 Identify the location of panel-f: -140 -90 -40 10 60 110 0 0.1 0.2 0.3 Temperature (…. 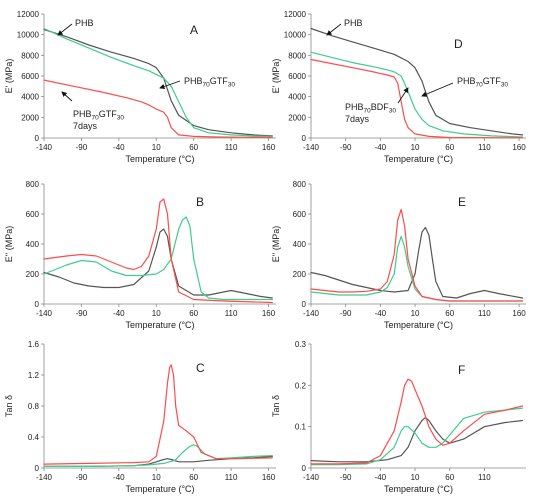
(398, 417).